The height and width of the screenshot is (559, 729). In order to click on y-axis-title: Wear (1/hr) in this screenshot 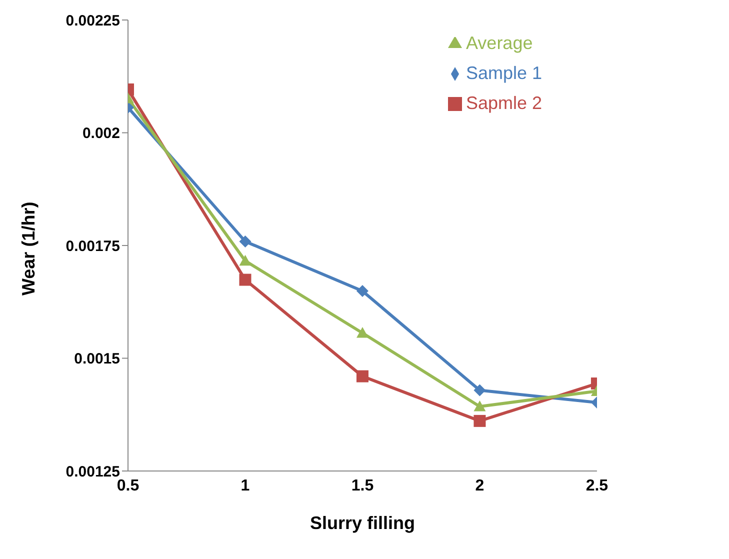, I will do `click(28, 249)`.